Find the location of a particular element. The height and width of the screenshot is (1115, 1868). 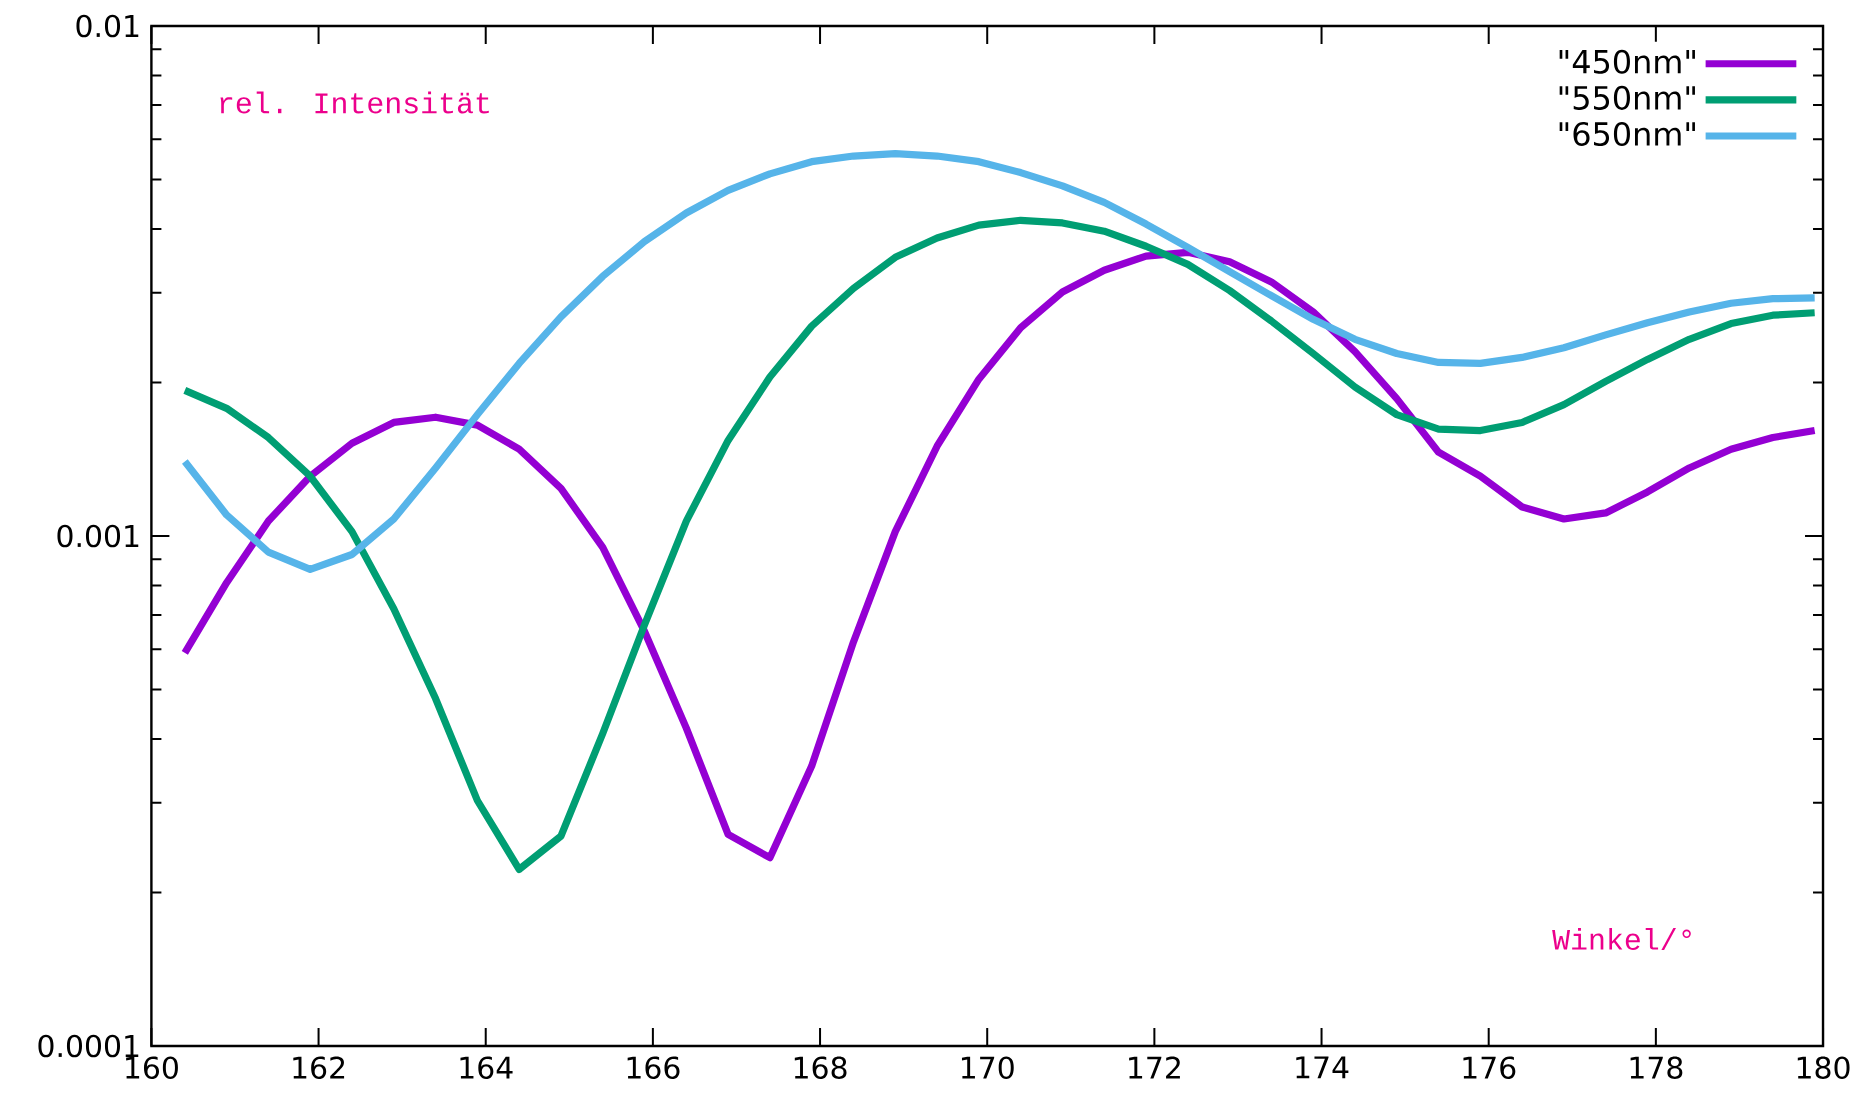

x-tick-label: 176 is located at coordinates (1489, 1068).